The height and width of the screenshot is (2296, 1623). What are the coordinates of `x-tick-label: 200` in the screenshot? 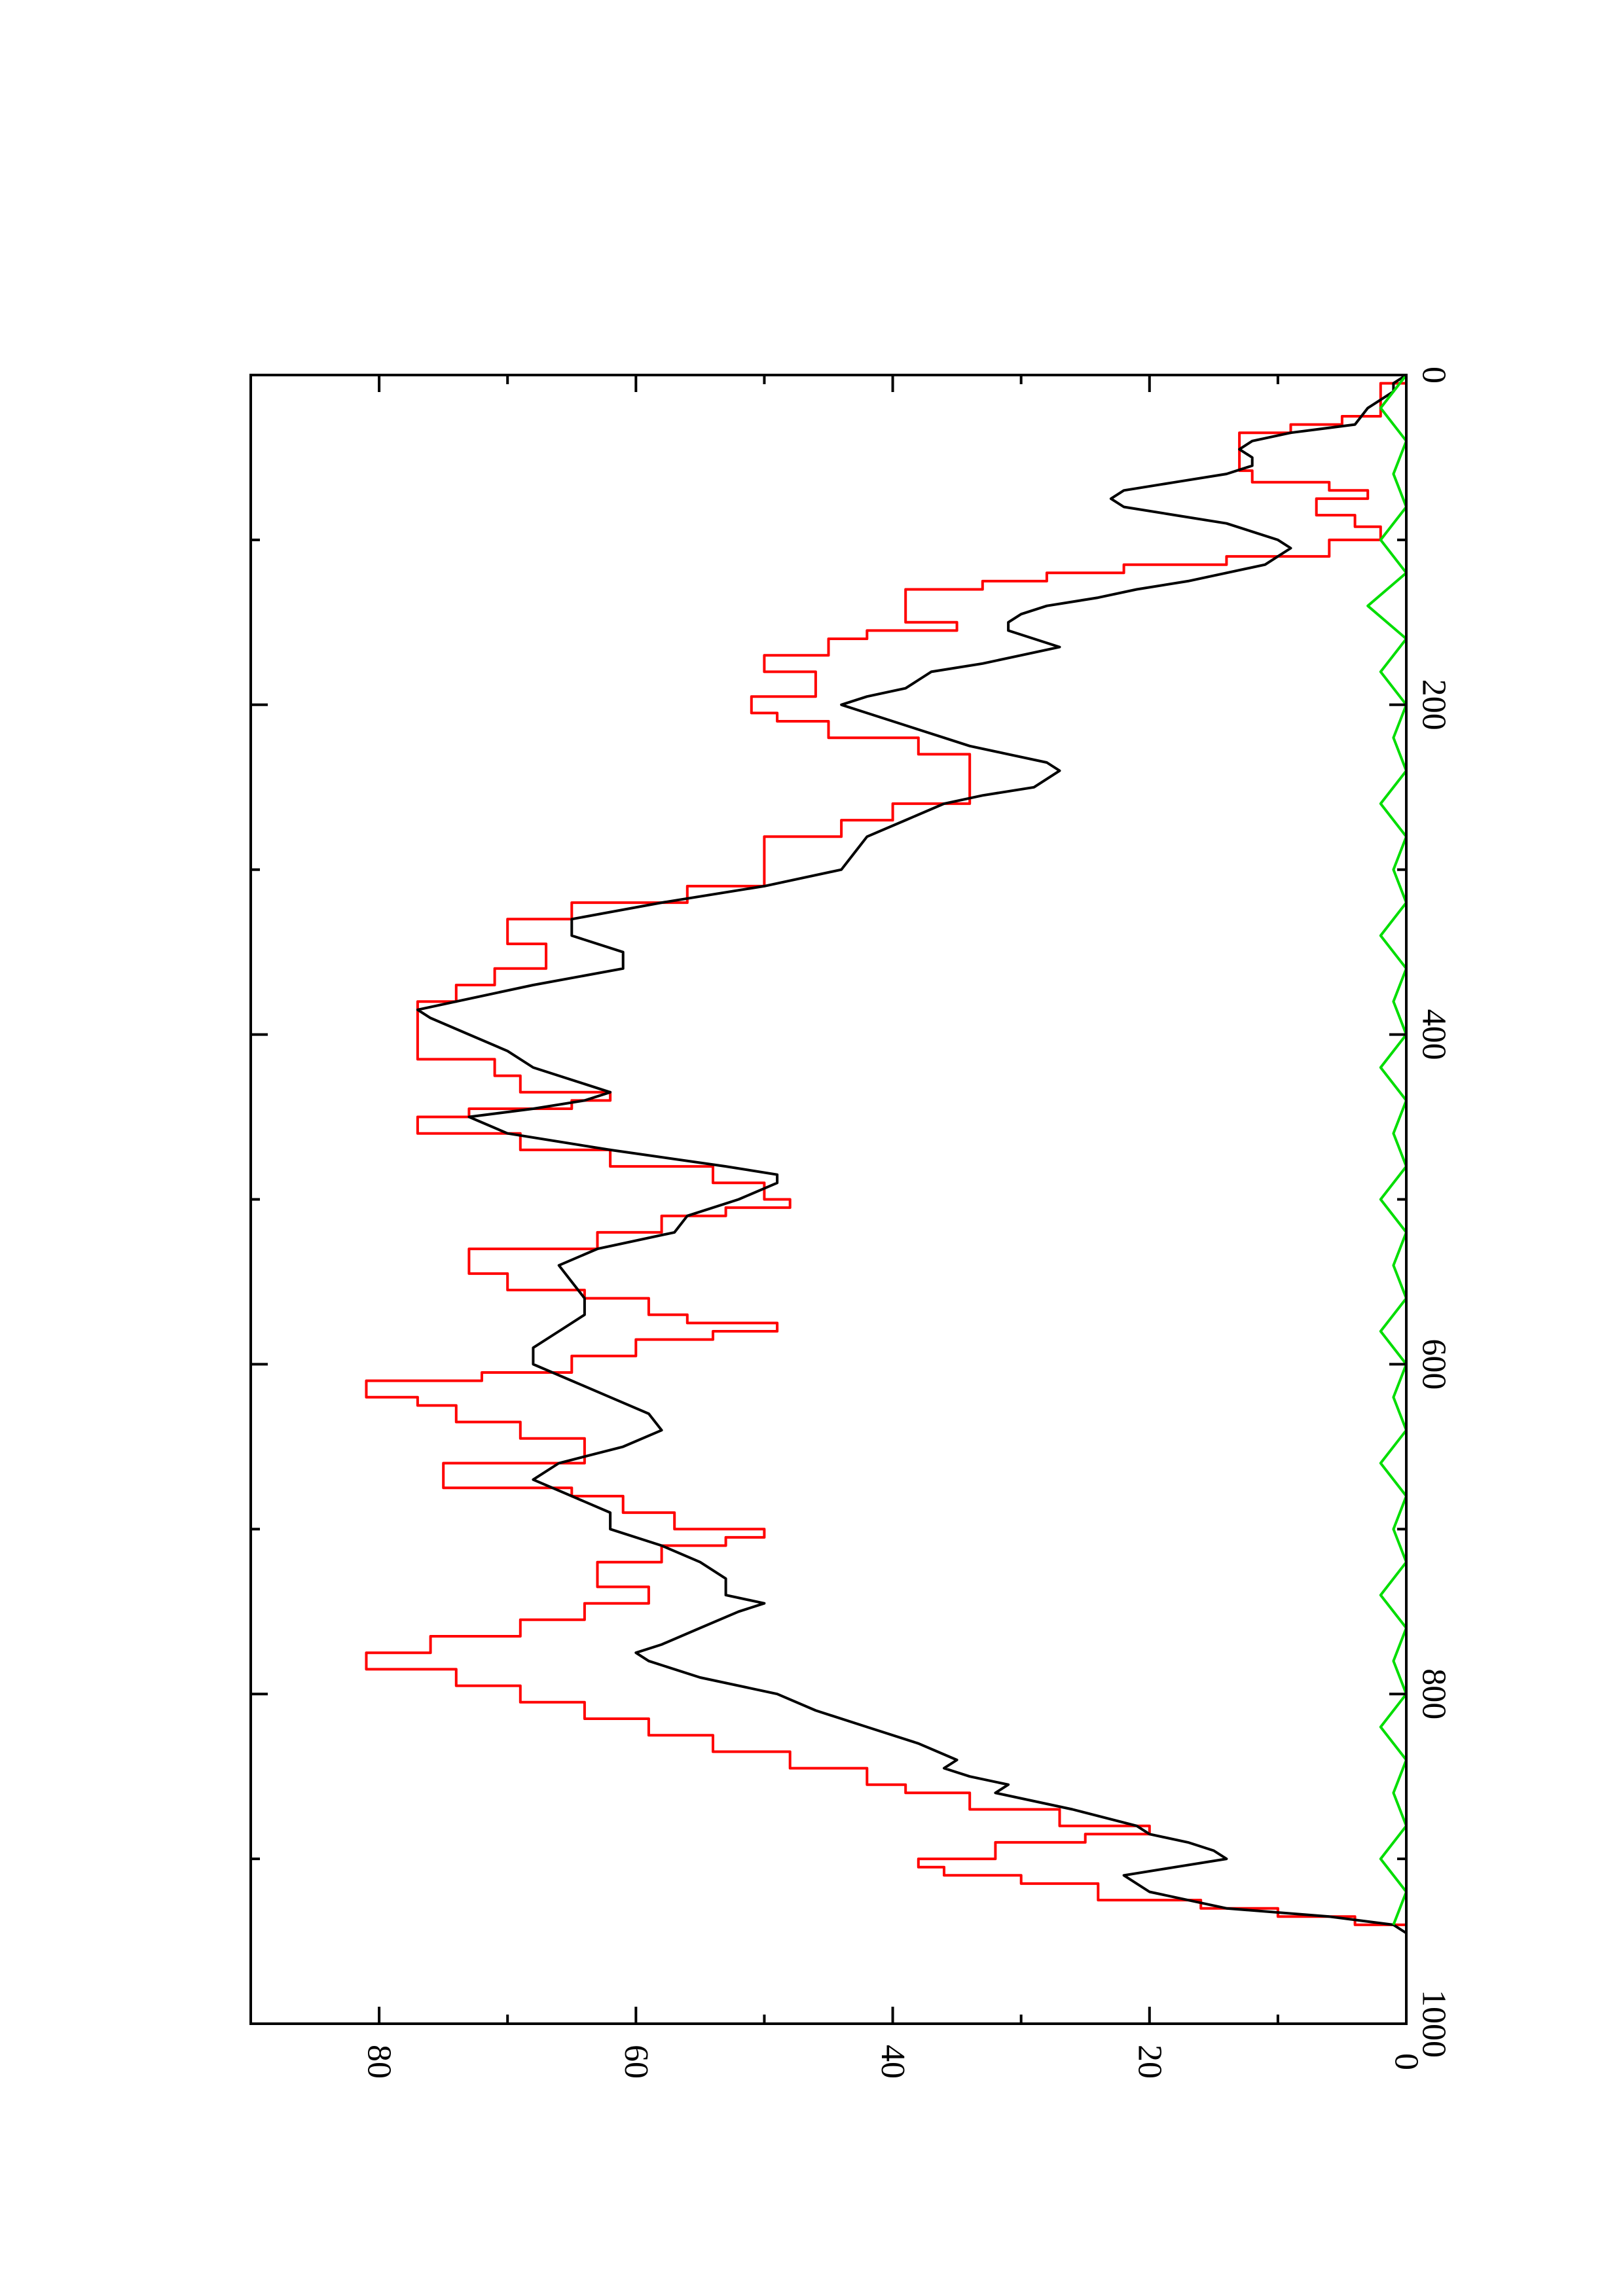 It's located at (1434, 704).